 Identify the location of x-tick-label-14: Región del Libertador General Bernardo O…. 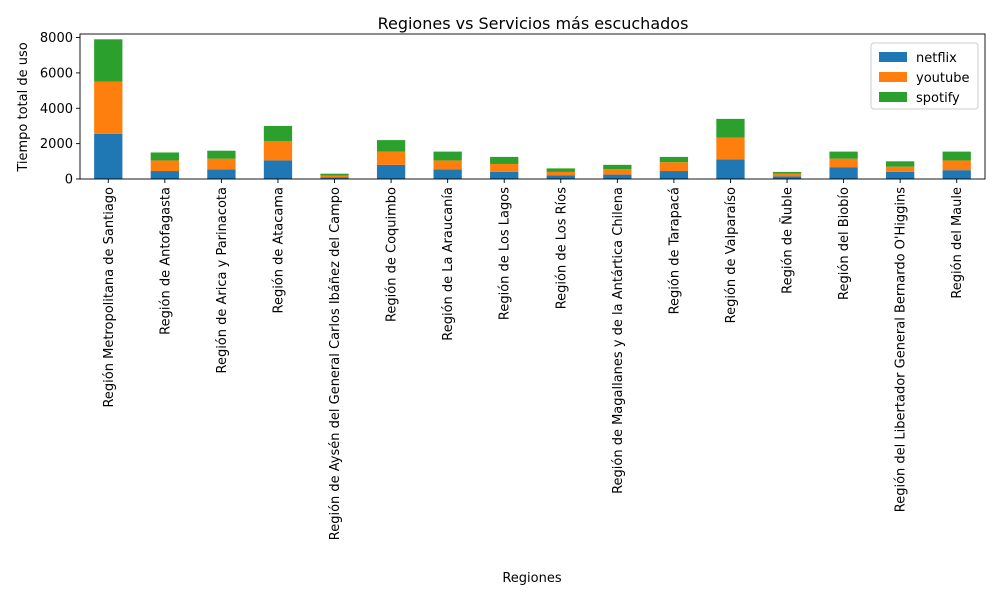
(901, 349).